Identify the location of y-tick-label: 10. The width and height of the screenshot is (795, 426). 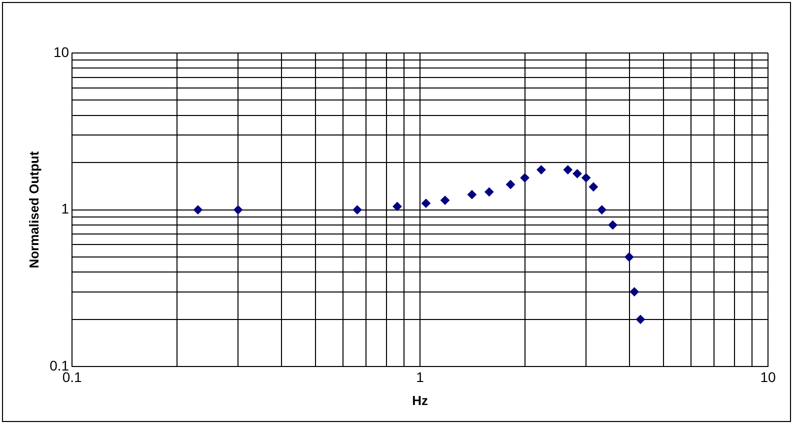
(61, 52).